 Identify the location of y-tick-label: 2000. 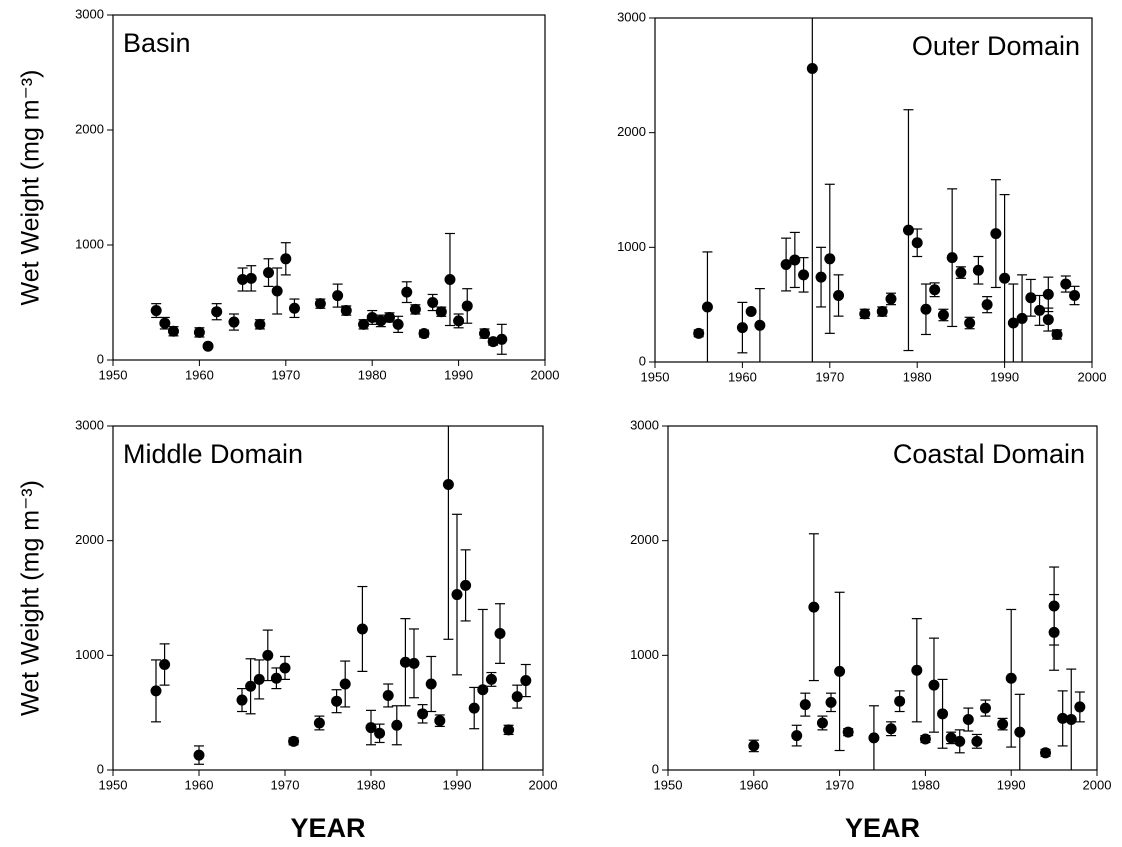
(644, 539).